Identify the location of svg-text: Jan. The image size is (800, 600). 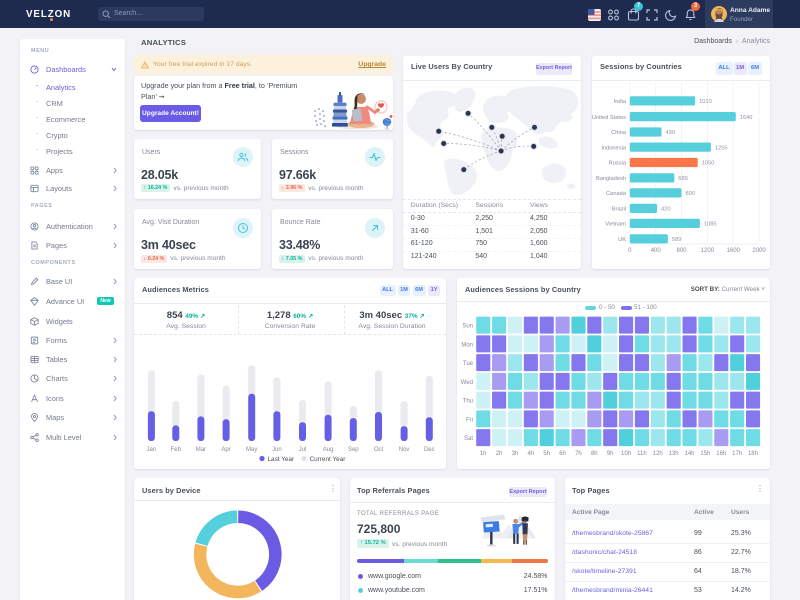
(152, 450).